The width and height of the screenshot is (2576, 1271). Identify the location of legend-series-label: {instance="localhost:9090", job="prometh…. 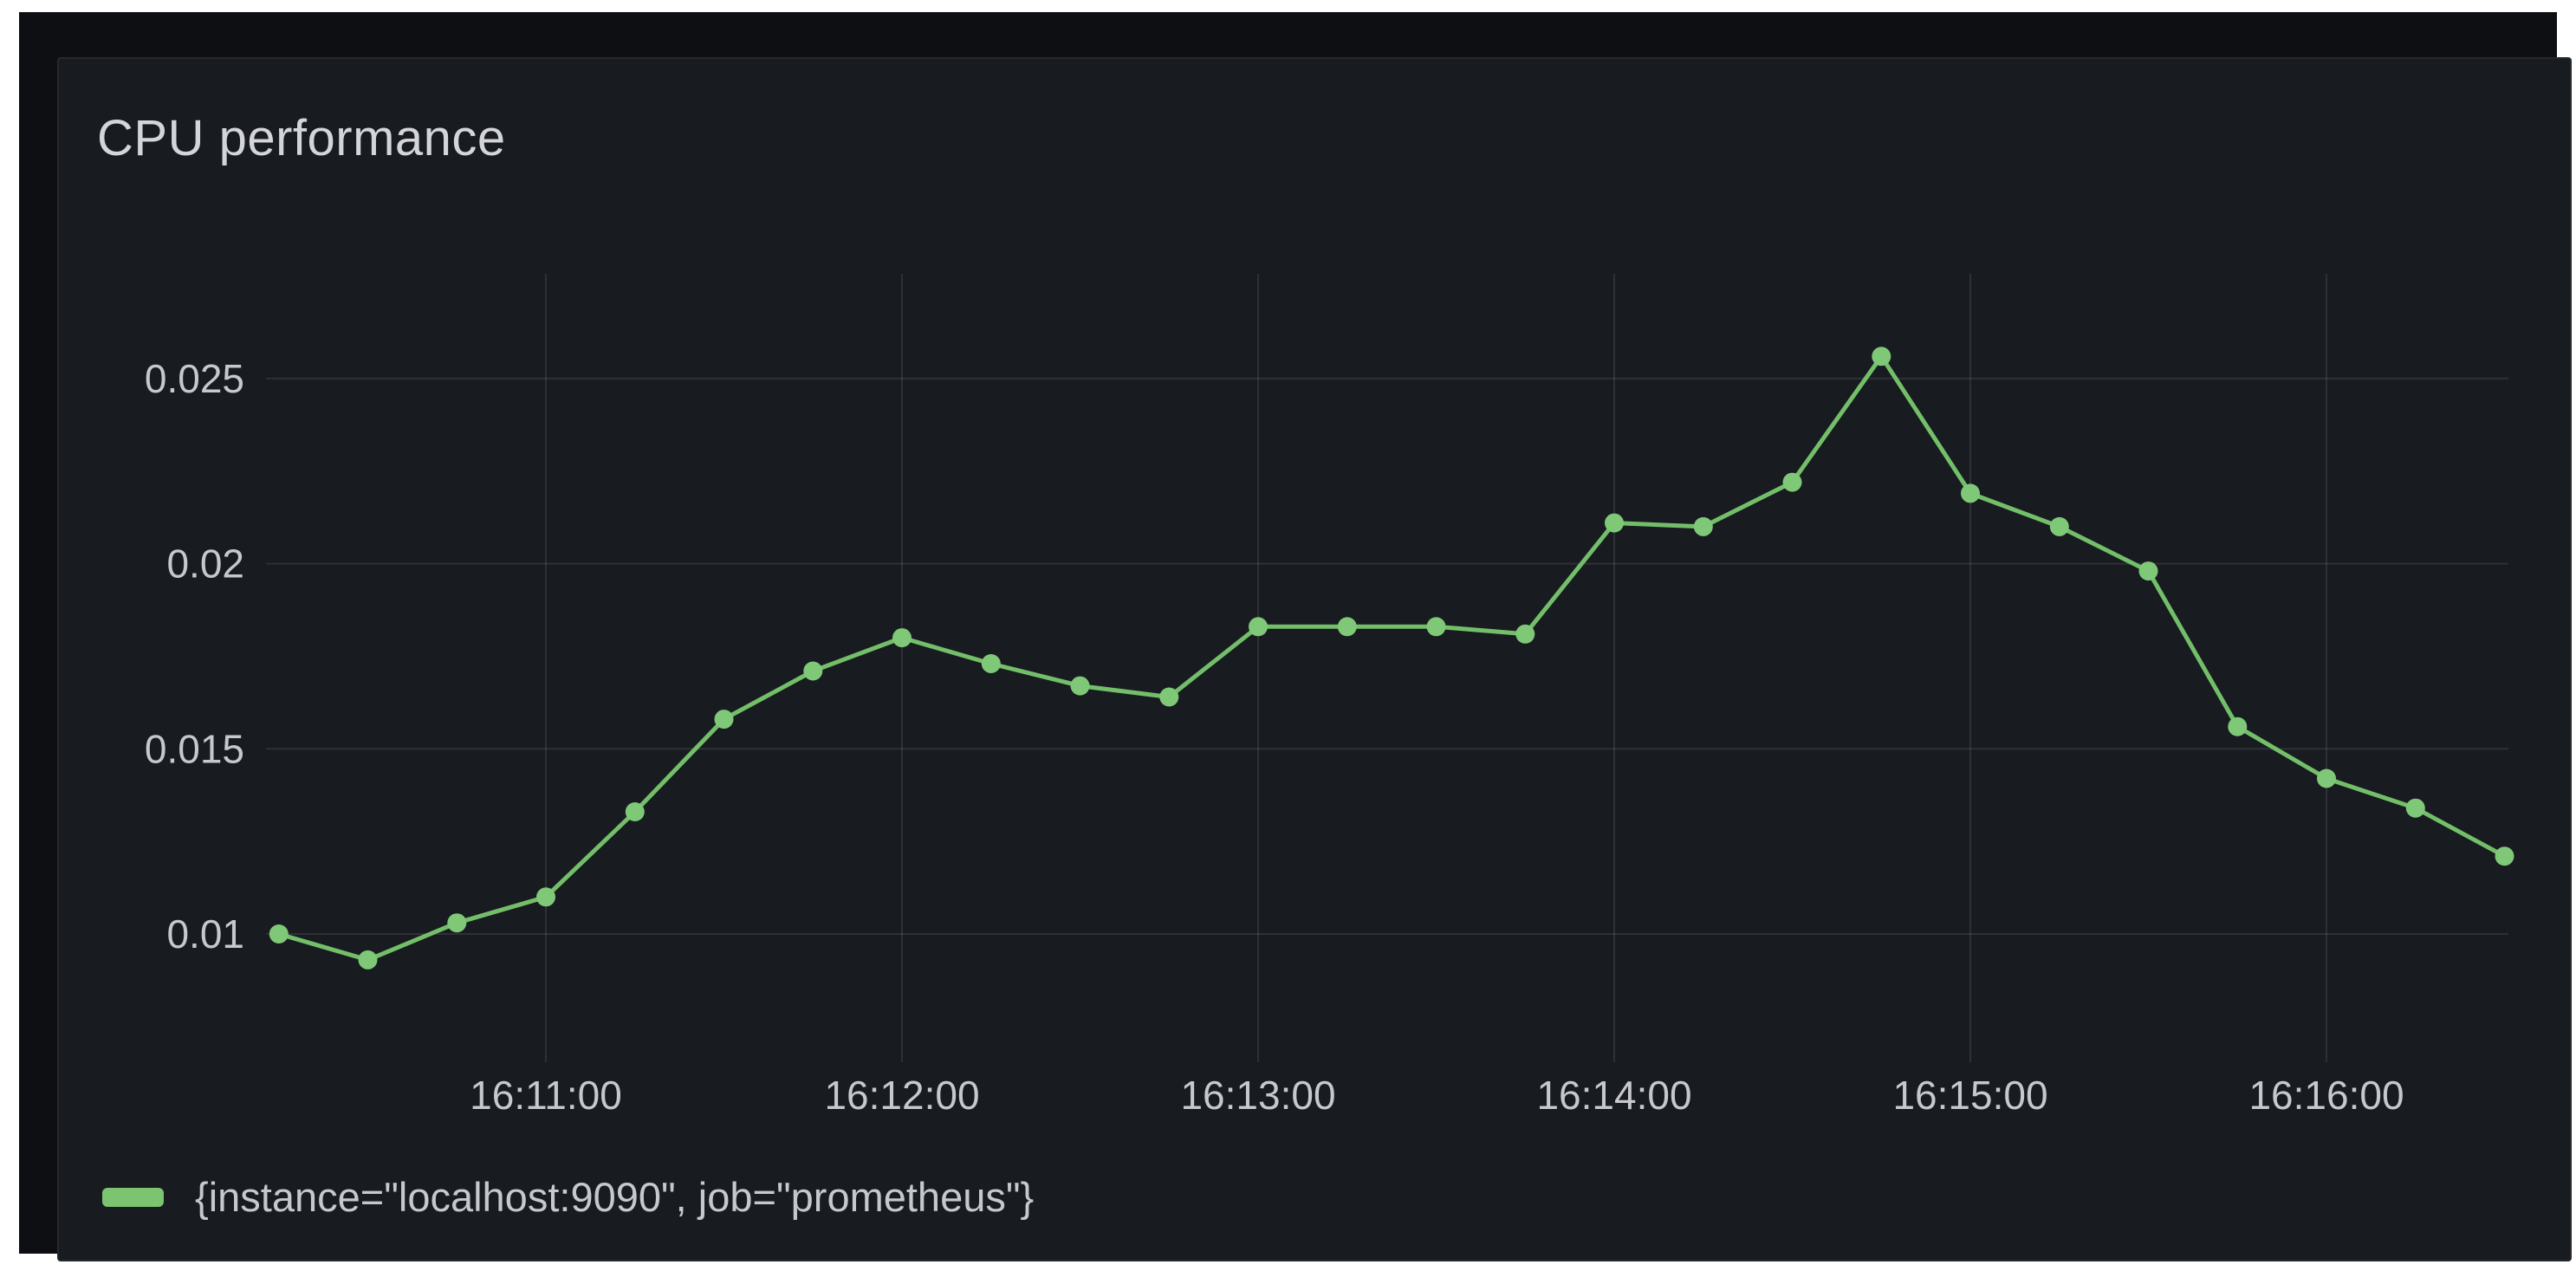
(615, 1197).